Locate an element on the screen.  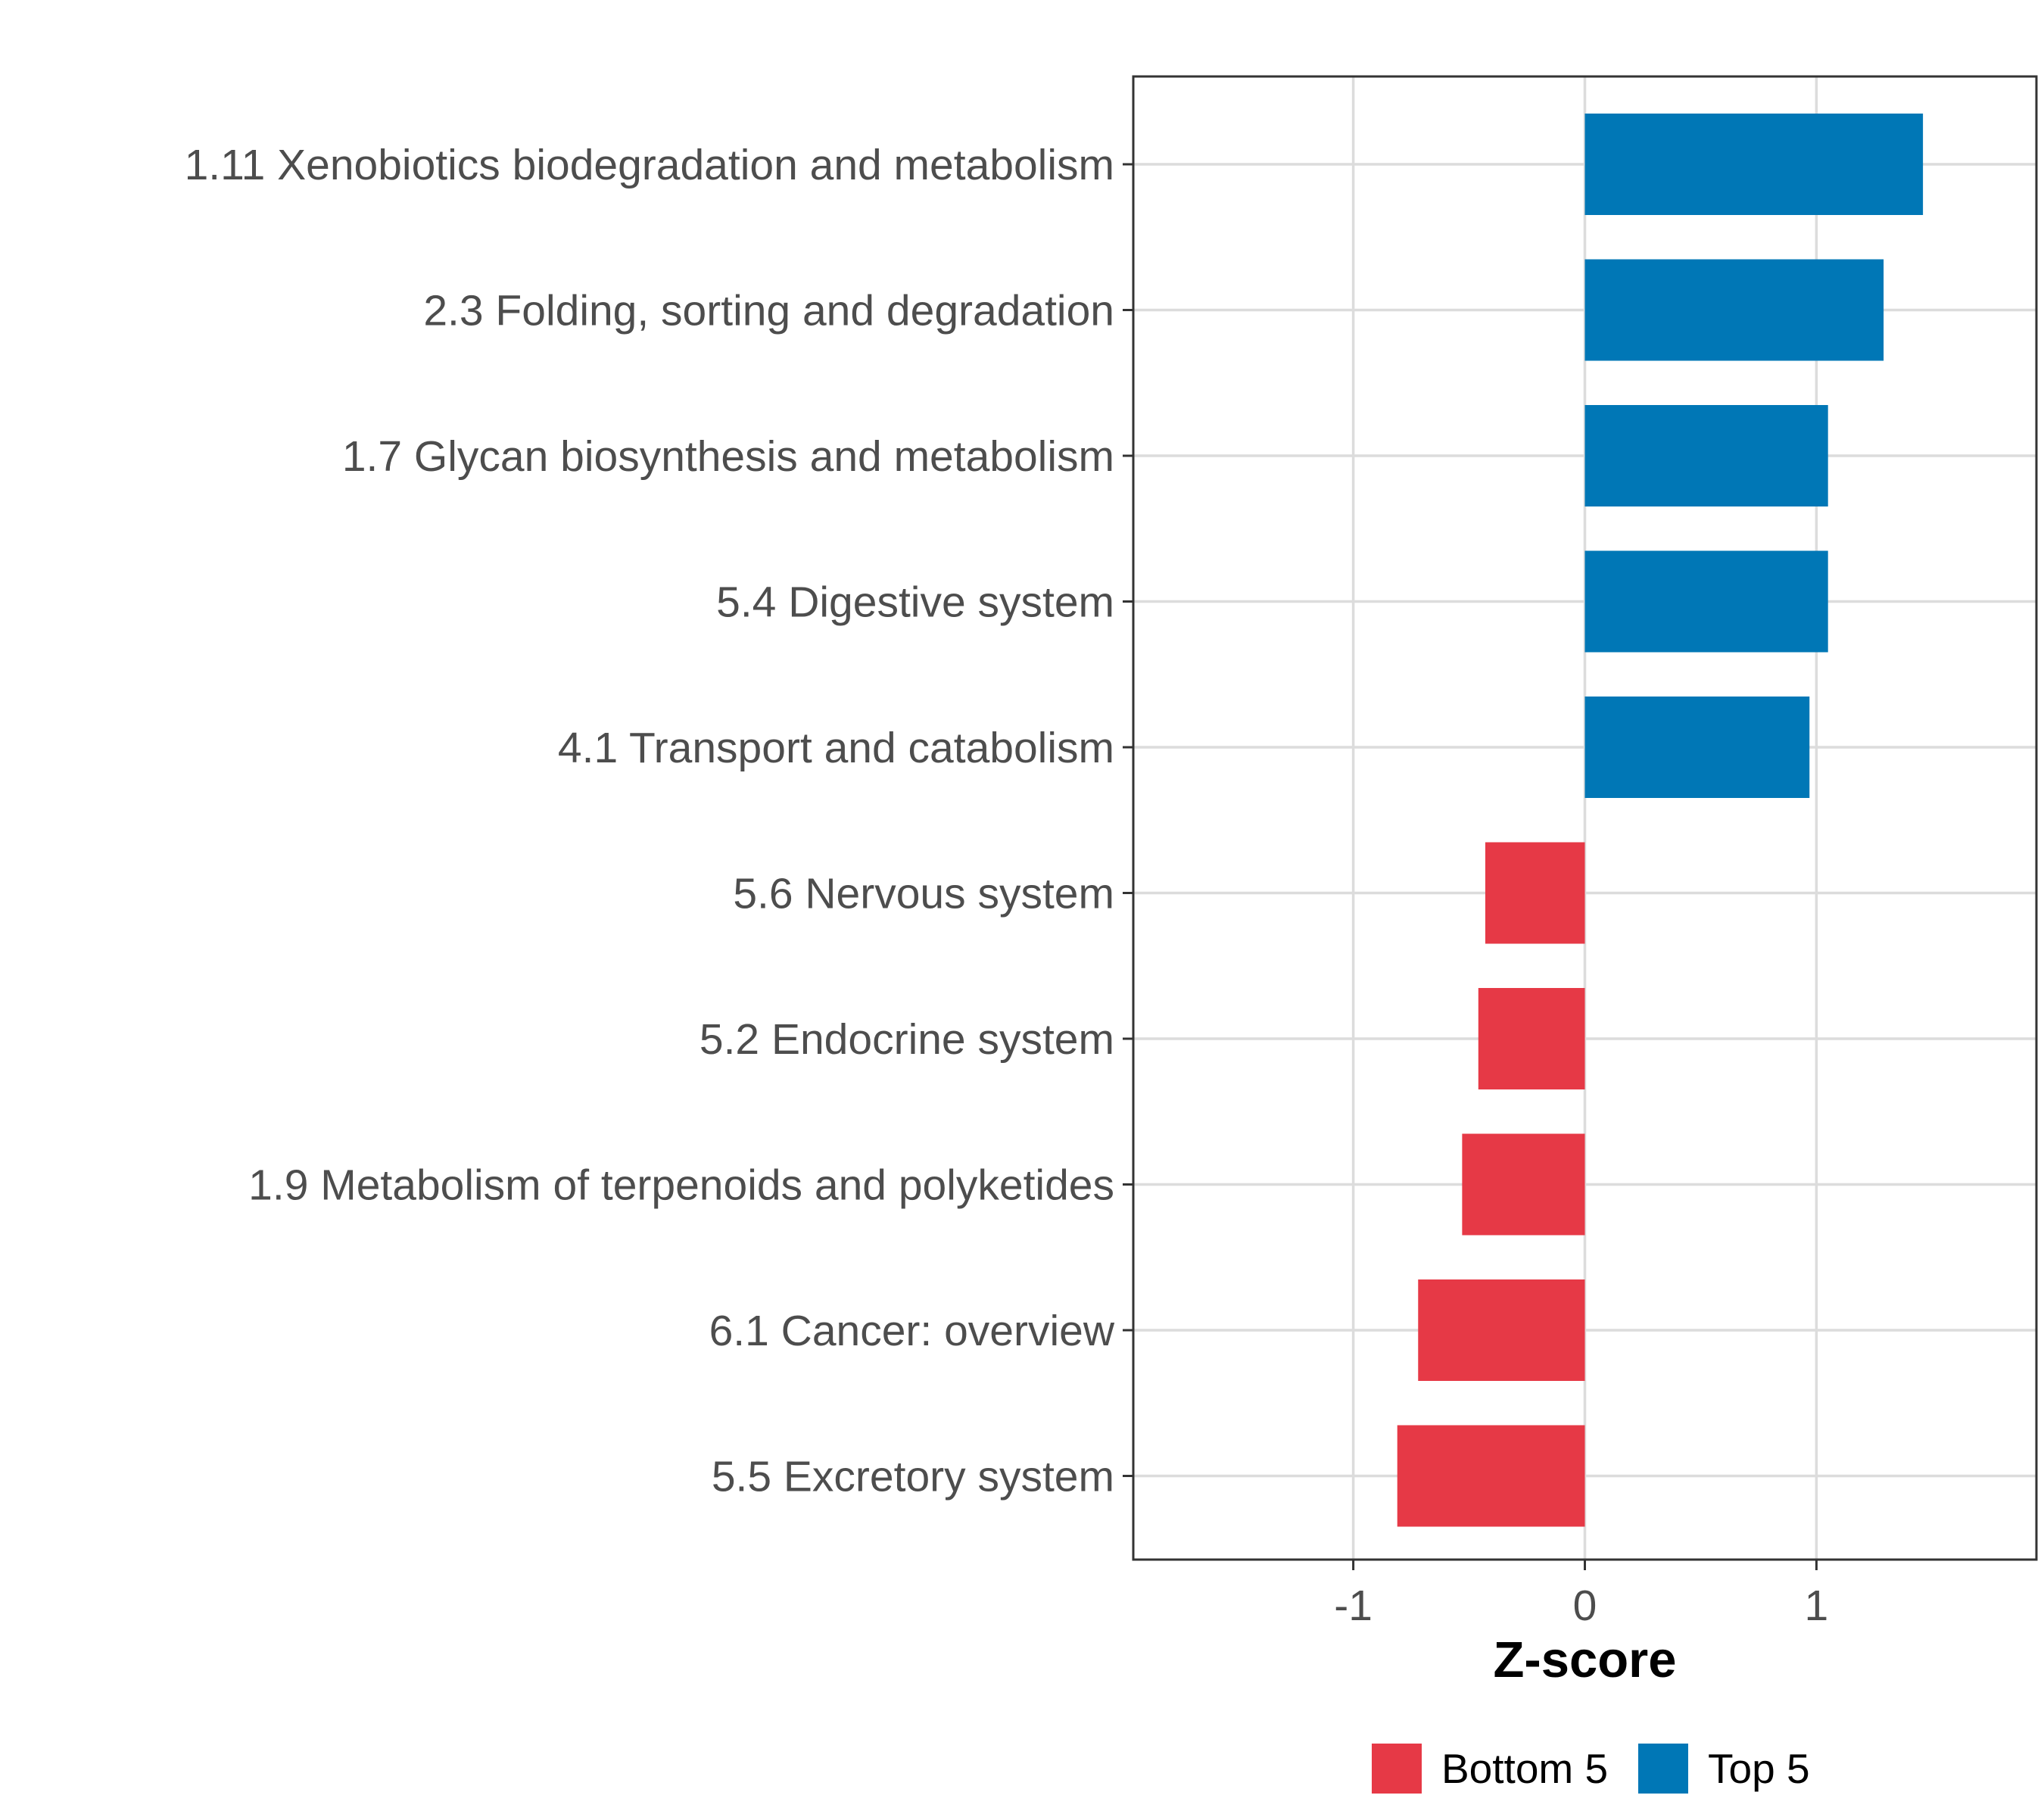
category-label: 2.3 Folding, sorting and degradation is located at coordinates (768, 311).